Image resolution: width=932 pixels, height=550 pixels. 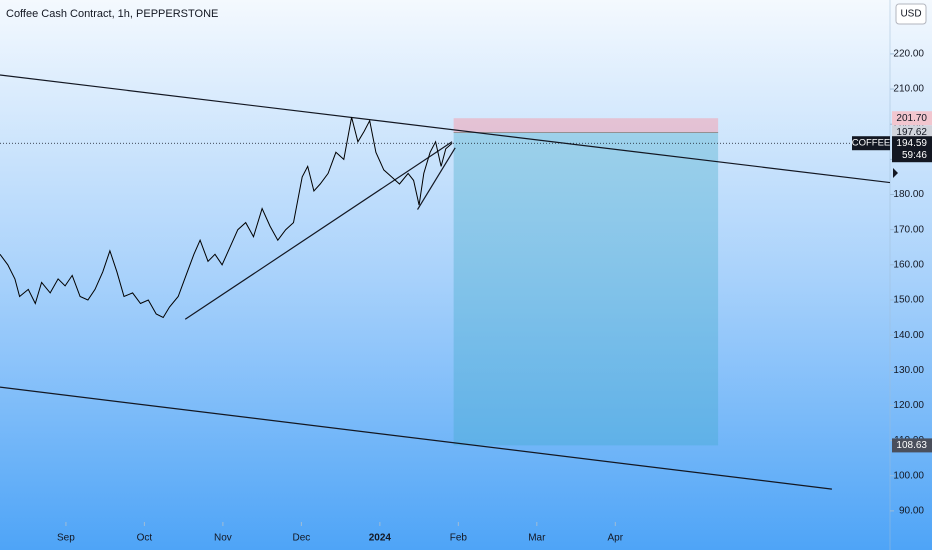 What do you see at coordinates (908, 89) in the screenshot?
I see `y-tick-label: 210.00` at bounding box center [908, 89].